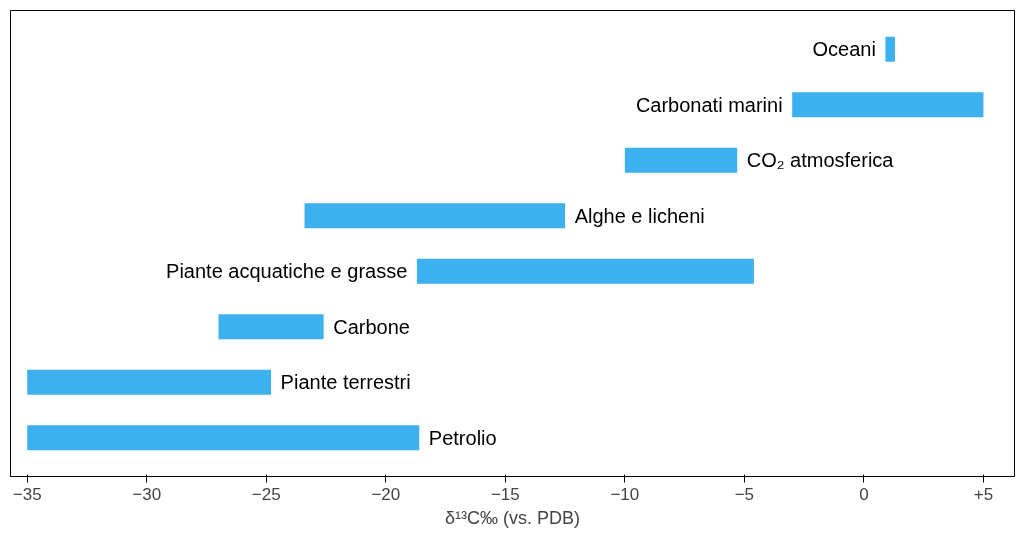 This screenshot has width=1027, height=541. What do you see at coordinates (266, 494) in the screenshot?
I see `x-tick-label: −25` at bounding box center [266, 494].